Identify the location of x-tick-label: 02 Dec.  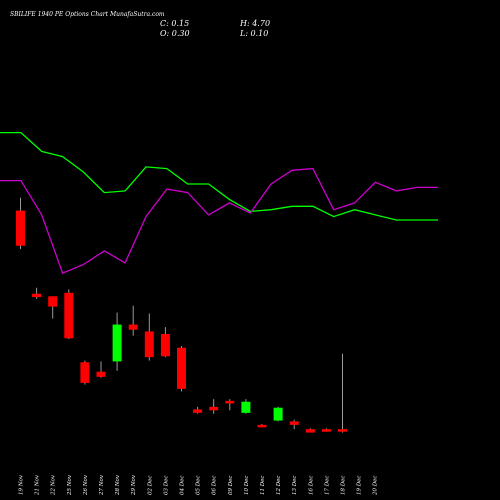
(150, 486).